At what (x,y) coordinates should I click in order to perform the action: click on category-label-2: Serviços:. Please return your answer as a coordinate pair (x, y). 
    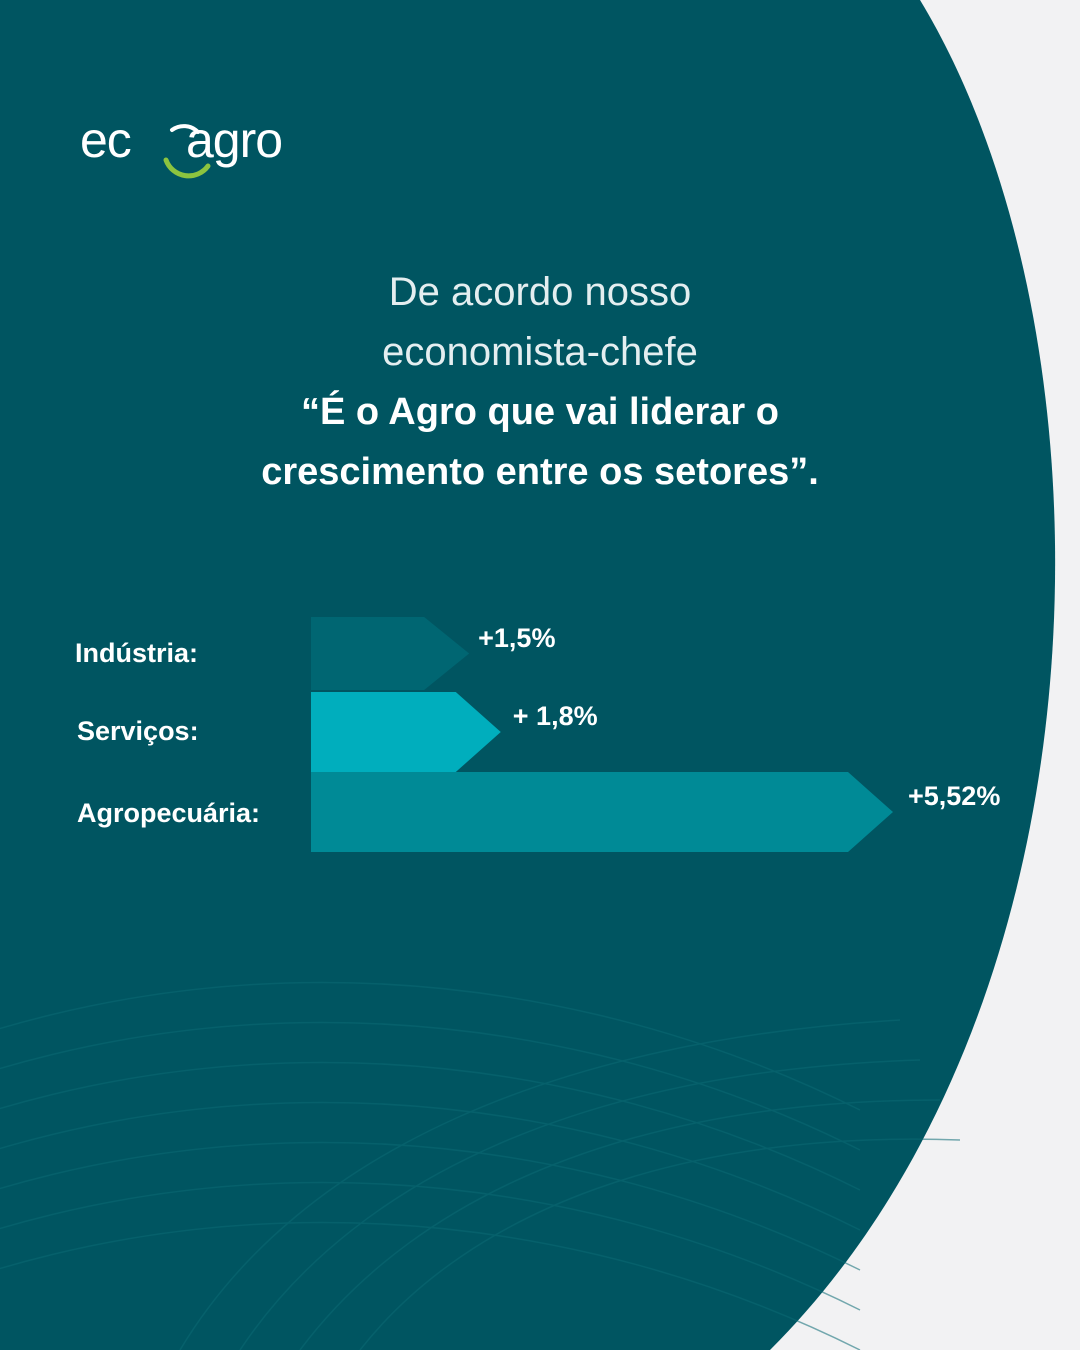
    Looking at the image, I should click on (138, 731).